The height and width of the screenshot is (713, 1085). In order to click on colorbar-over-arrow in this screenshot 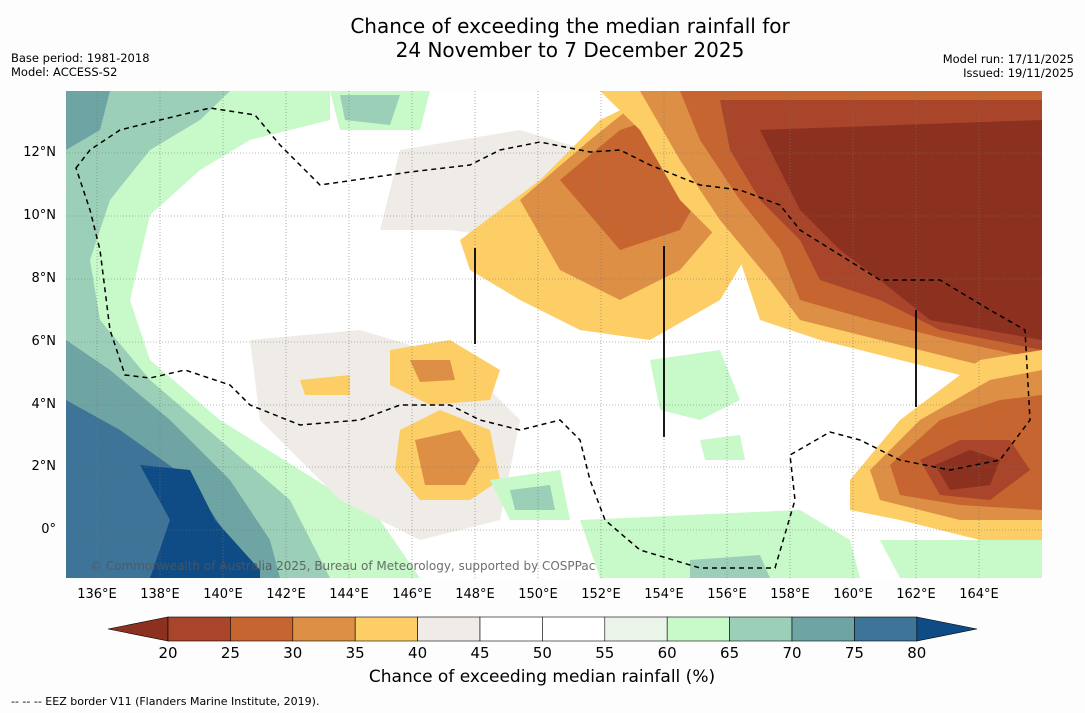, I will do `click(947, 629)`.